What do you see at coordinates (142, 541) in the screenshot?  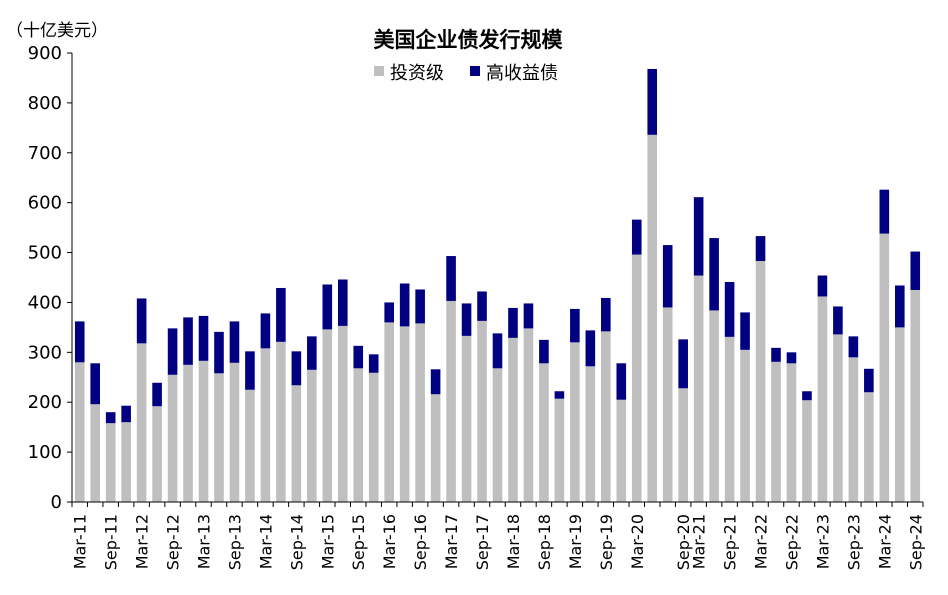 I see `x-tick-label: Mar-12` at bounding box center [142, 541].